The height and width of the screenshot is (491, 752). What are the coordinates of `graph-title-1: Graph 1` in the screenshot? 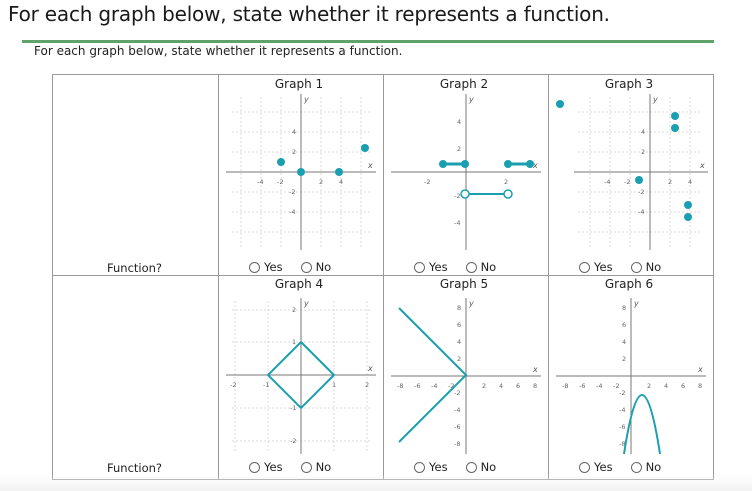 It's located at (299, 84).